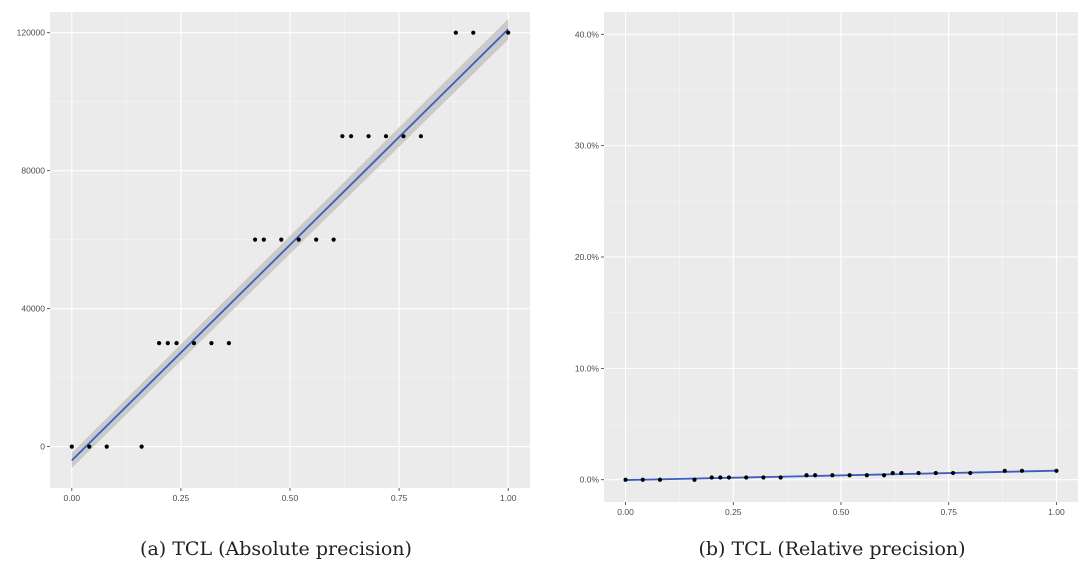 Image resolution: width=1080 pixels, height=588 pixels. What do you see at coordinates (587, 368) in the screenshot?
I see `y-tick-label: 10.0%` at bounding box center [587, 368].